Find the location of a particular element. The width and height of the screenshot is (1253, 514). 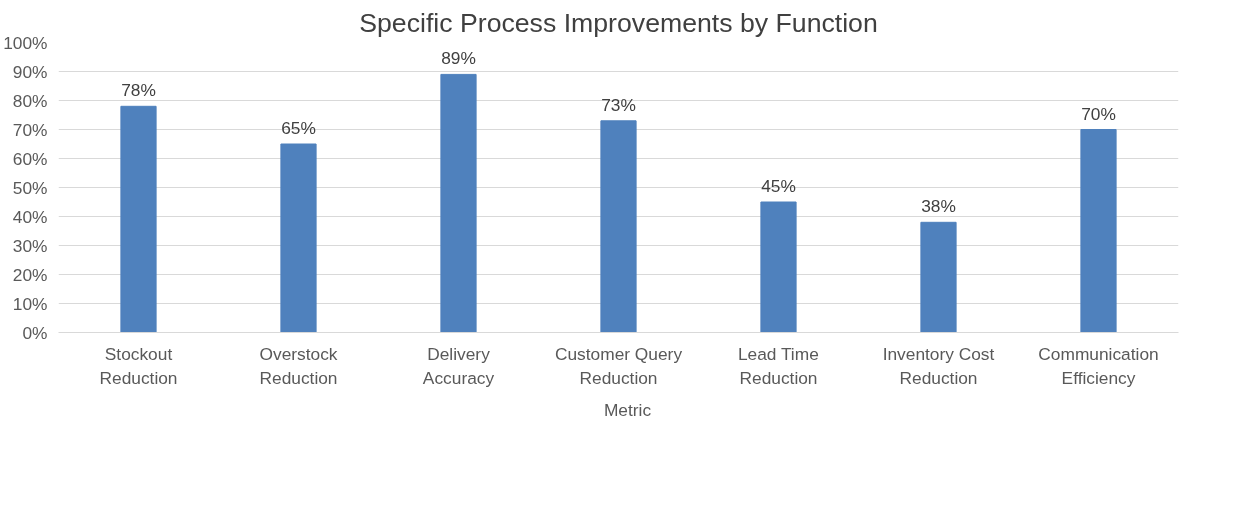

y-tick-label: 10% is located at coordinates (30, 303).